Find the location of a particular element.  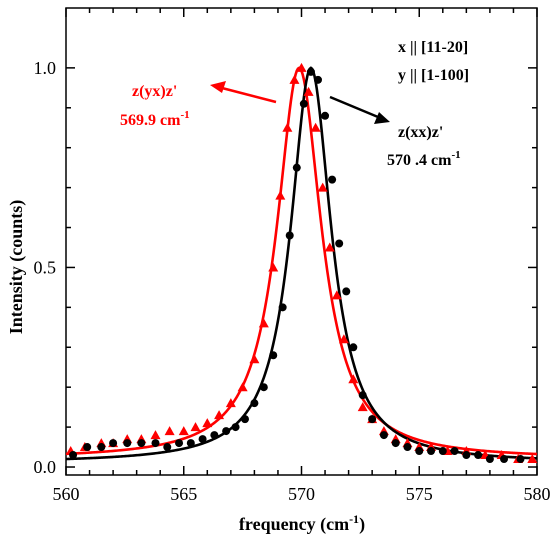

red-annotation-arrow-line is located at coordinates (249, 95).